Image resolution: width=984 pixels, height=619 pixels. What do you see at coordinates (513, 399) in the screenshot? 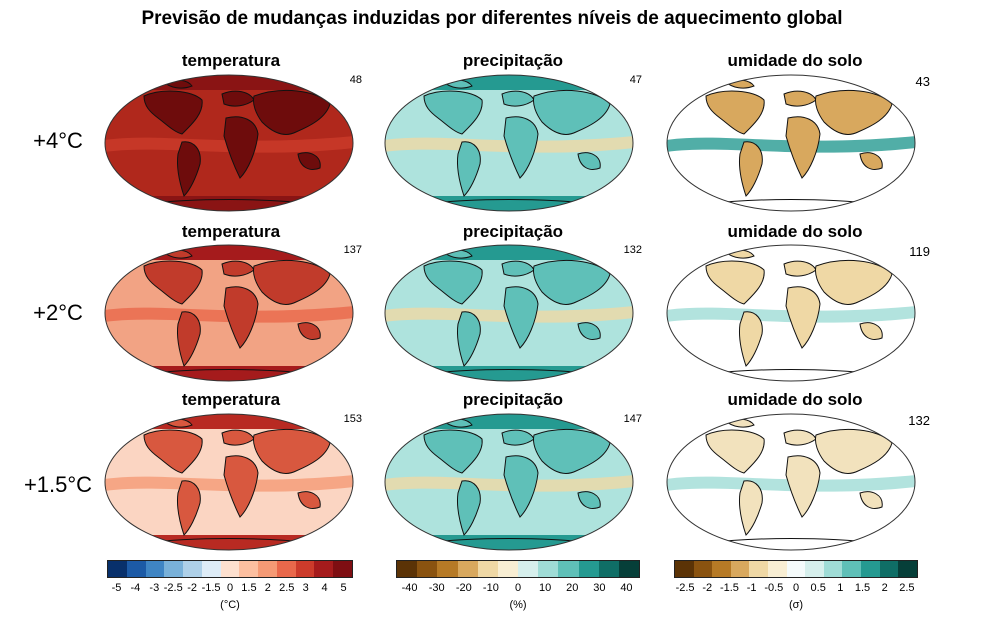
I see `panel-title-precip-1-5c: precipitação` at bounding box center [513, 399].